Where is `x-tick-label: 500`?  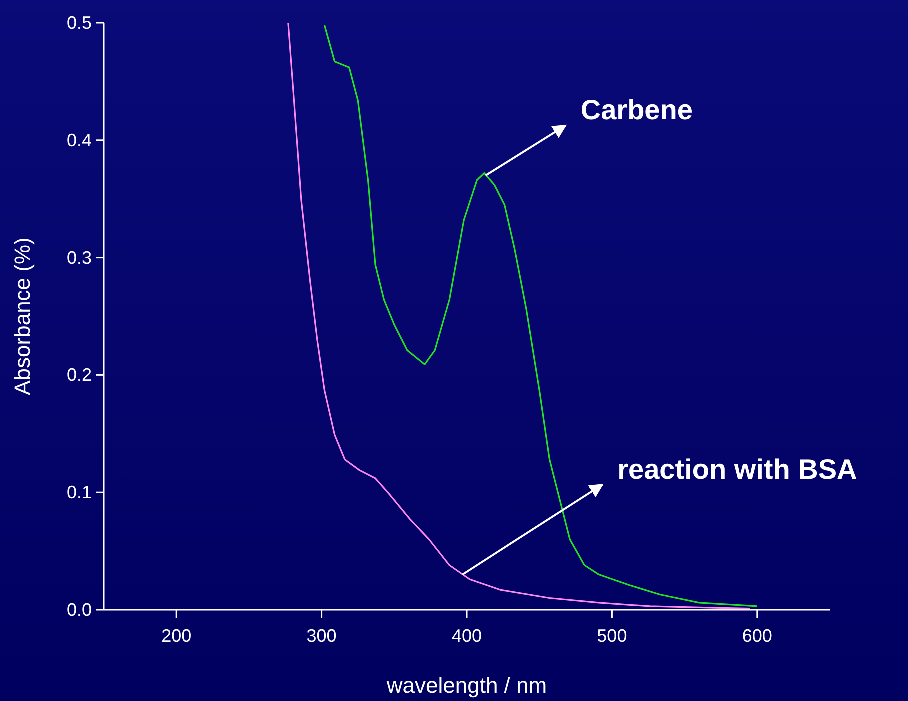
x-tick-label: 500 is located at coordinates (612, 636).